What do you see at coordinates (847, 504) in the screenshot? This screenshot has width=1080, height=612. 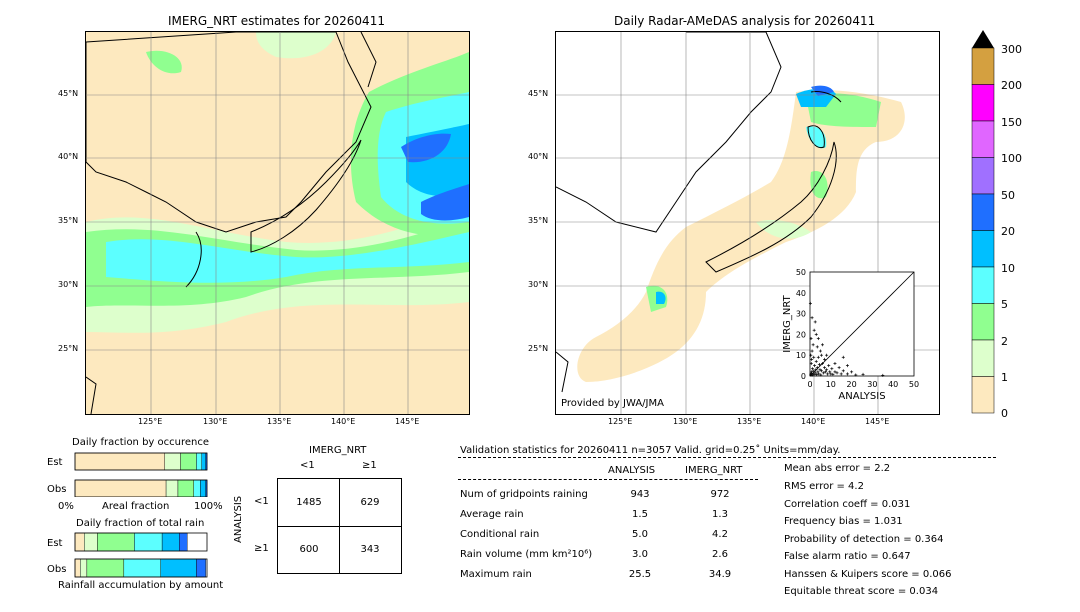 I see `score: Correlation coeff = 0.031` at bounding box center [847, 504].